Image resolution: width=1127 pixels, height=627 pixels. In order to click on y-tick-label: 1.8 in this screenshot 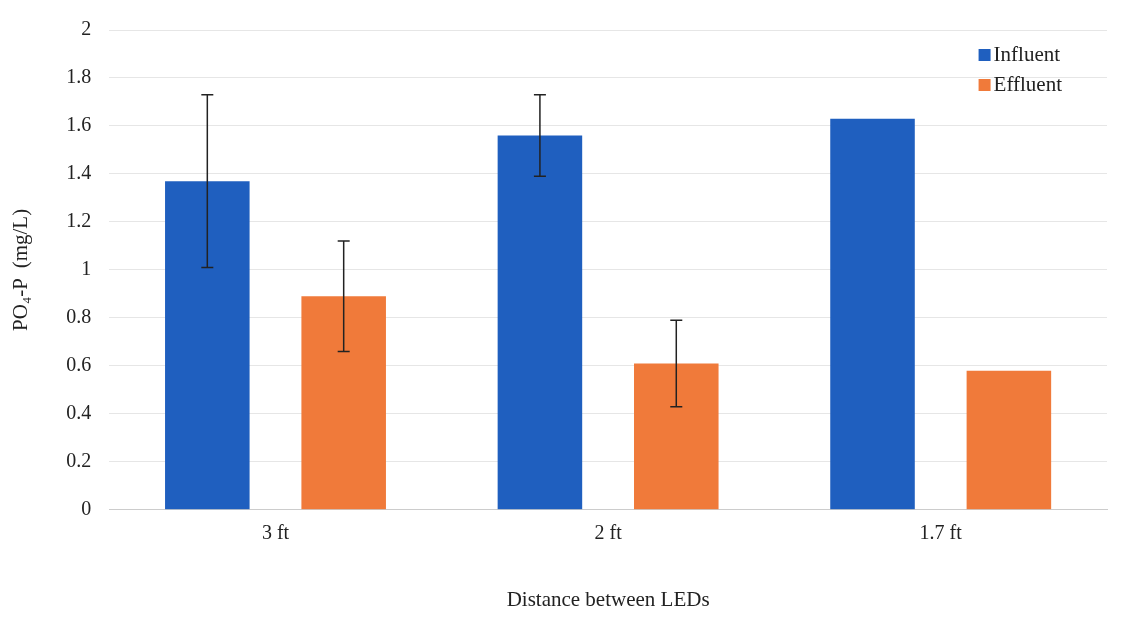, I will do `click(79, 76)`.